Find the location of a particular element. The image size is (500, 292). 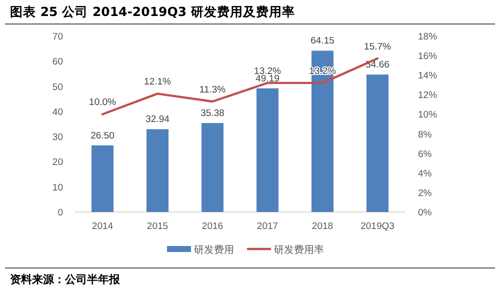

y-tick-label: 10 is located at coordinates (57, 188).